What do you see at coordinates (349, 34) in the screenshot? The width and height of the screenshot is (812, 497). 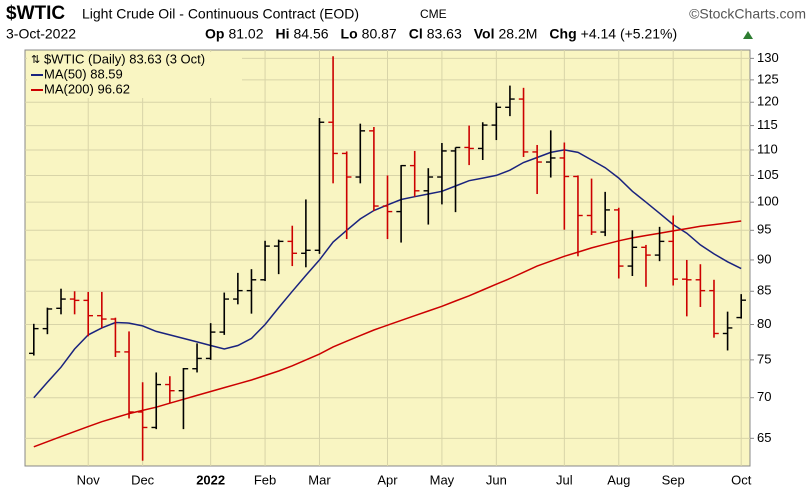 I see `stat-label: Lo` at bounding box center [349, 34].